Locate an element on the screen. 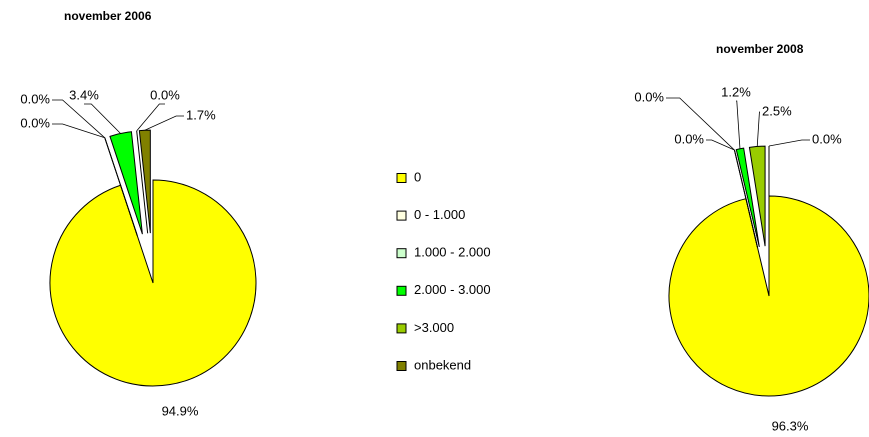 The height and width of the screenshot is (437, 869). legend-label: 0 is located at coordinates (417, 176).